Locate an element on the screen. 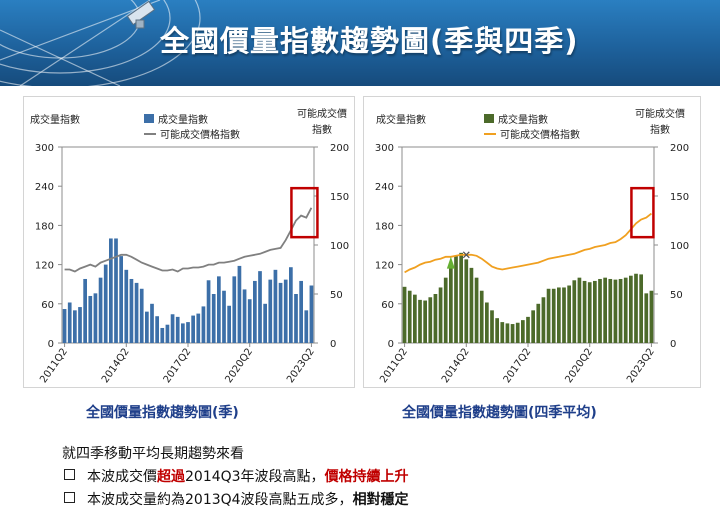 The width and height of the screenshot is (720, 517). y-tick-label-left: 0 is located at coordinates (391, 344).